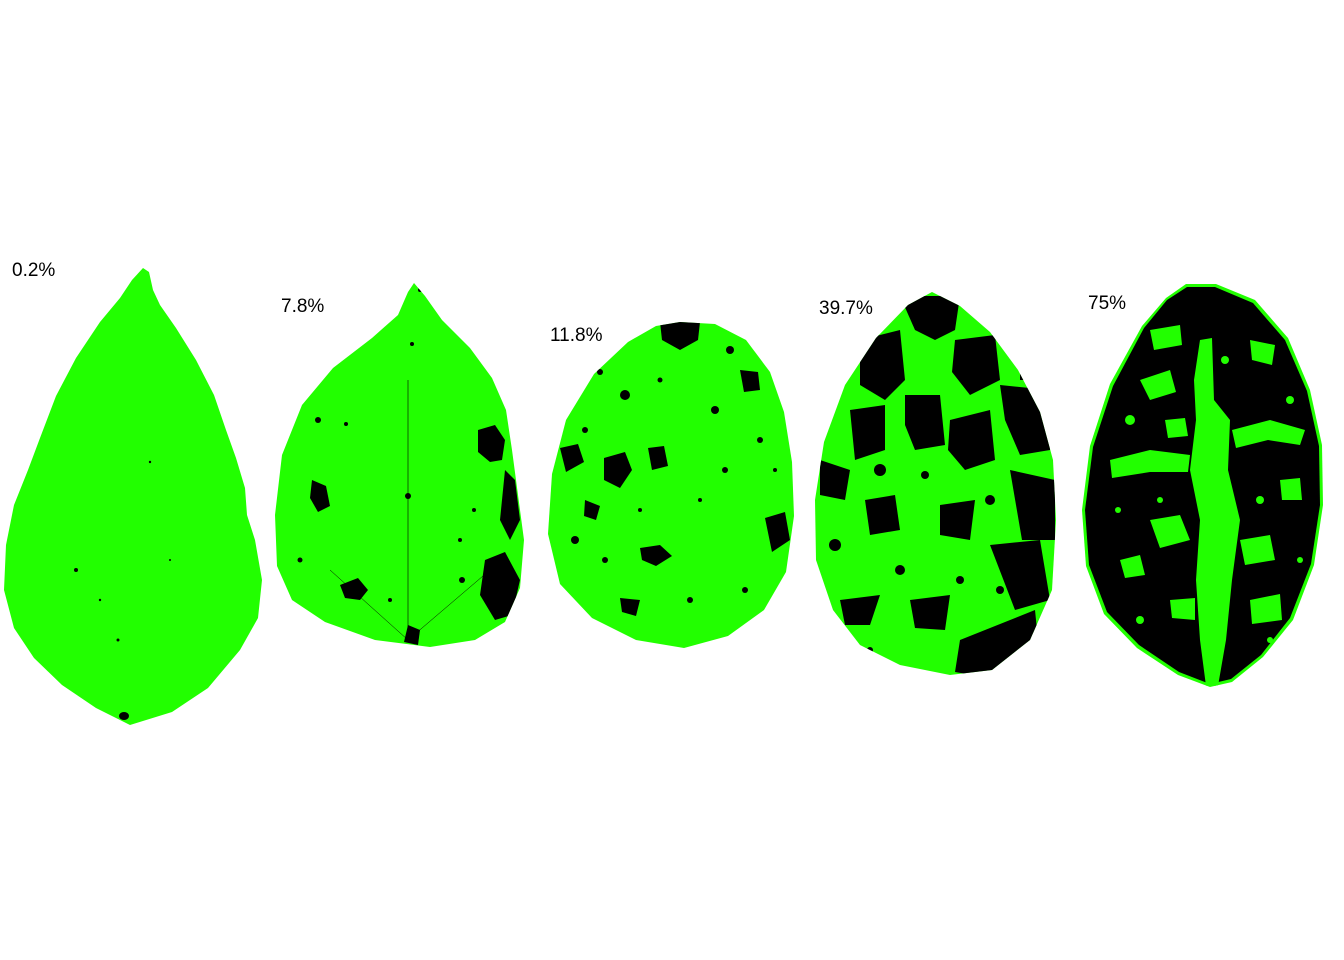 The image size is (1344, 960). What do you see at coordinates (846, 308) in the screenshot?
I see `leaf-4-severity-label: 39.7%` at bounding box center [846, 308].